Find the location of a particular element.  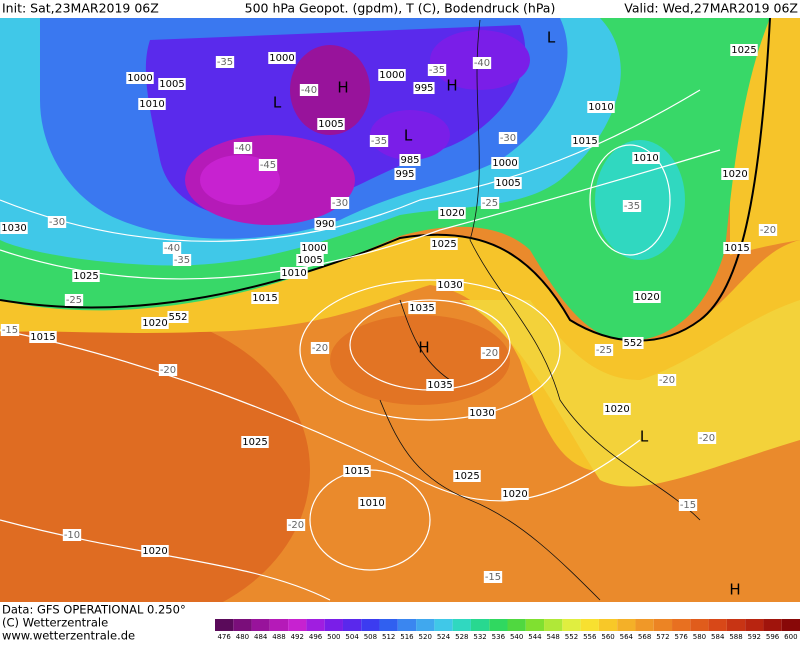

scale-label: 492 is located at coordinates (297, 637).